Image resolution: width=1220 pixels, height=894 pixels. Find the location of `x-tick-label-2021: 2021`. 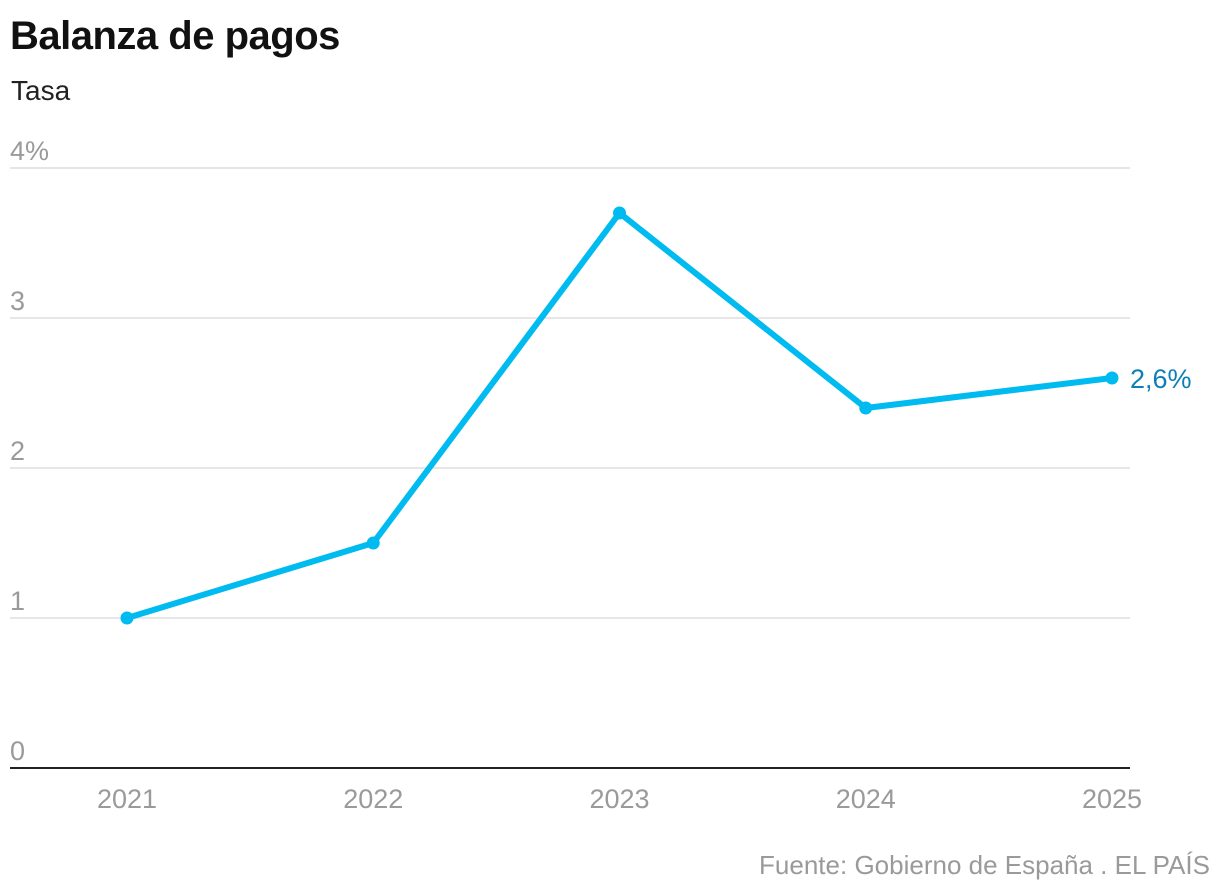

x-tick-label-2021: 2021 is located at coordinates (127, 799).